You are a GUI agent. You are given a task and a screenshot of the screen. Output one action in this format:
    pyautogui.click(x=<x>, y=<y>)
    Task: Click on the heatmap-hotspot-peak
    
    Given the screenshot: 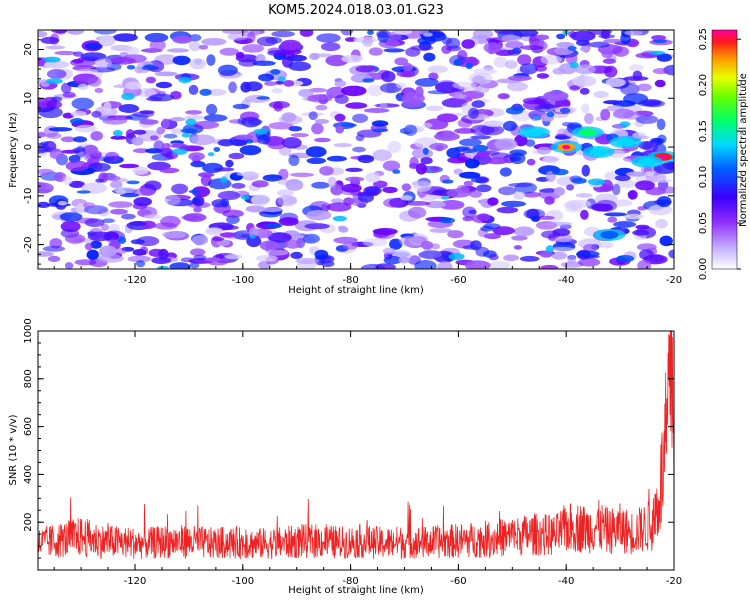 What is the action you would take?
    pyautogui.click(x=566, y=147)
    